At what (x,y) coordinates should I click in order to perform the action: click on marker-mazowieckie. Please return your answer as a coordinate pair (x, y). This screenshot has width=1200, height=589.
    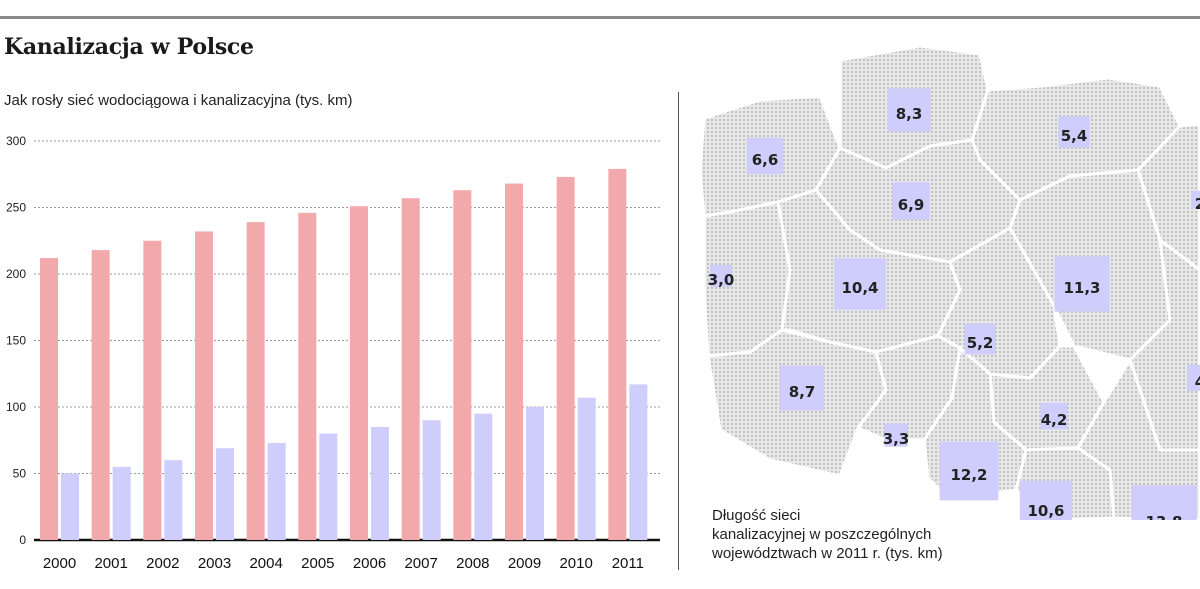
    Looking at the image, I should click on (1082, 284).